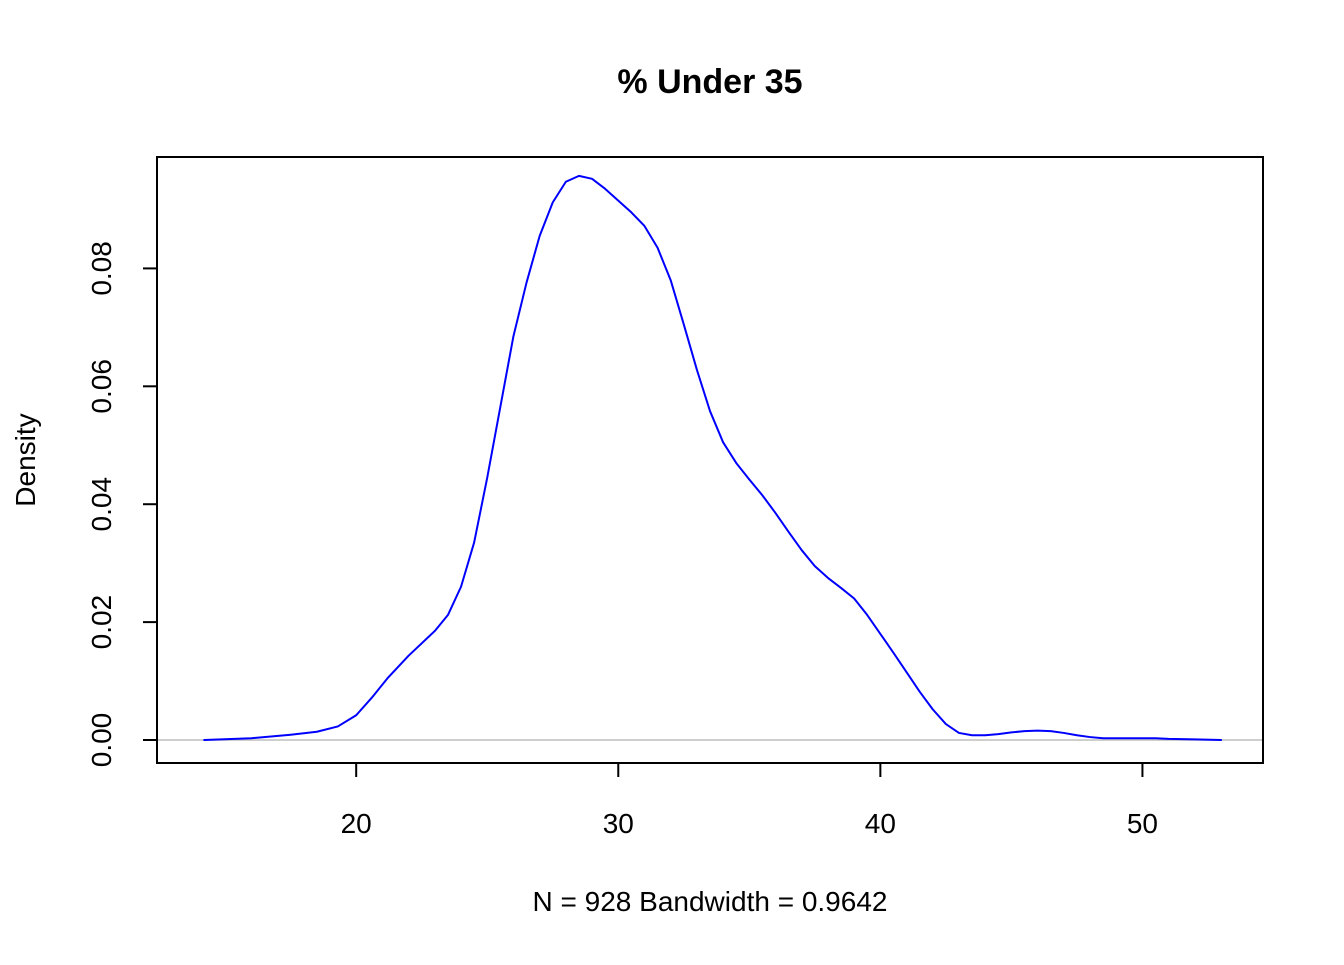 The height and width of the screenshot is (965, 1344). What do you see at coordinates (880, 823) in the screenshot?
I see `x-tick-label: 40` at bounding box center [880, 823].